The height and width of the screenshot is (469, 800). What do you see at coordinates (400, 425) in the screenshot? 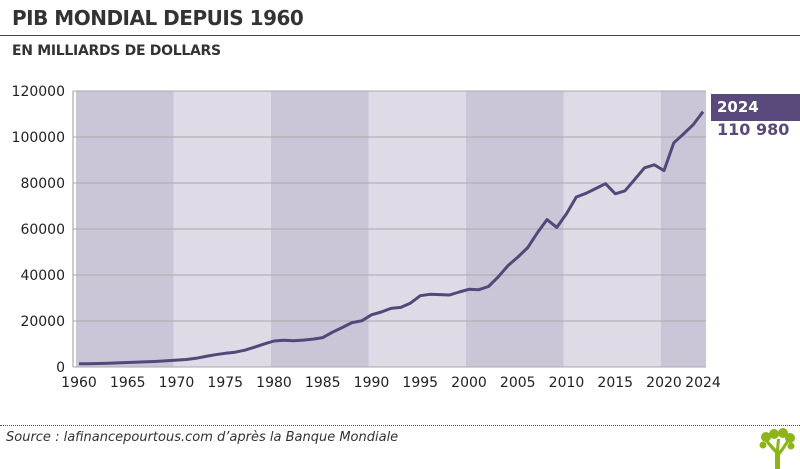
I see `footer-divider` at bounding box center [400, 425].